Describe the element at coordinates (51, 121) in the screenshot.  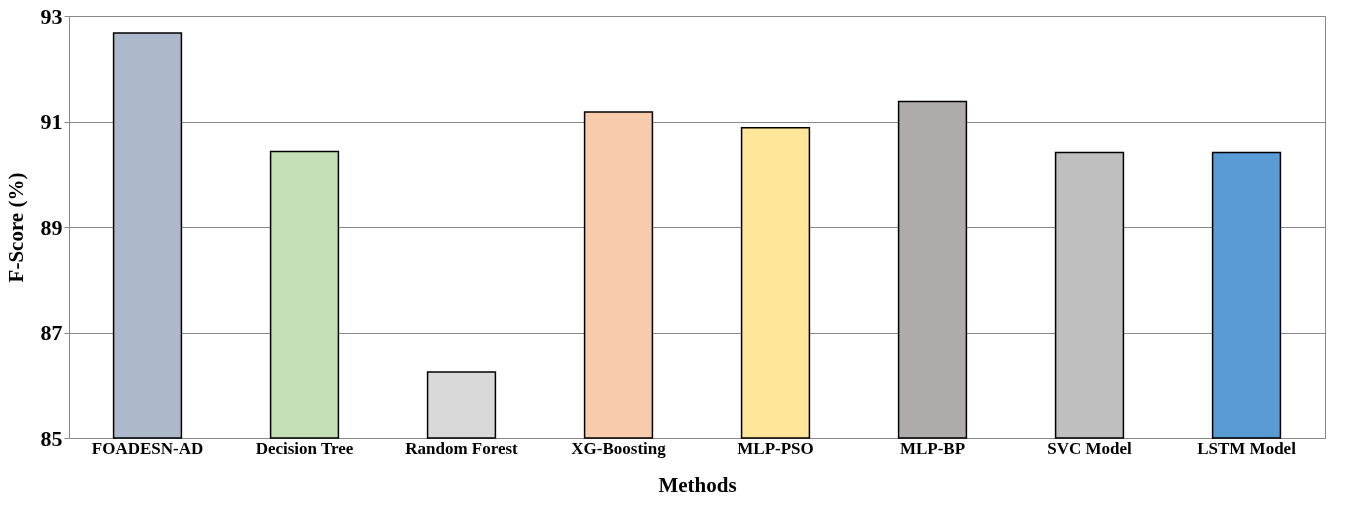
I see `y-tick-label: 91` at that location.